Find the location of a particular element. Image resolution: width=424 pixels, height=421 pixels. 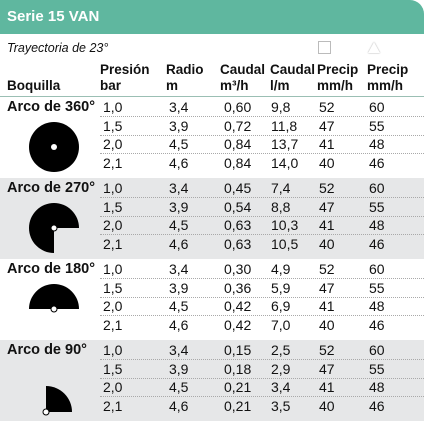

cell-caudal-lm: 2,9 is located at coordinates (281, 368).